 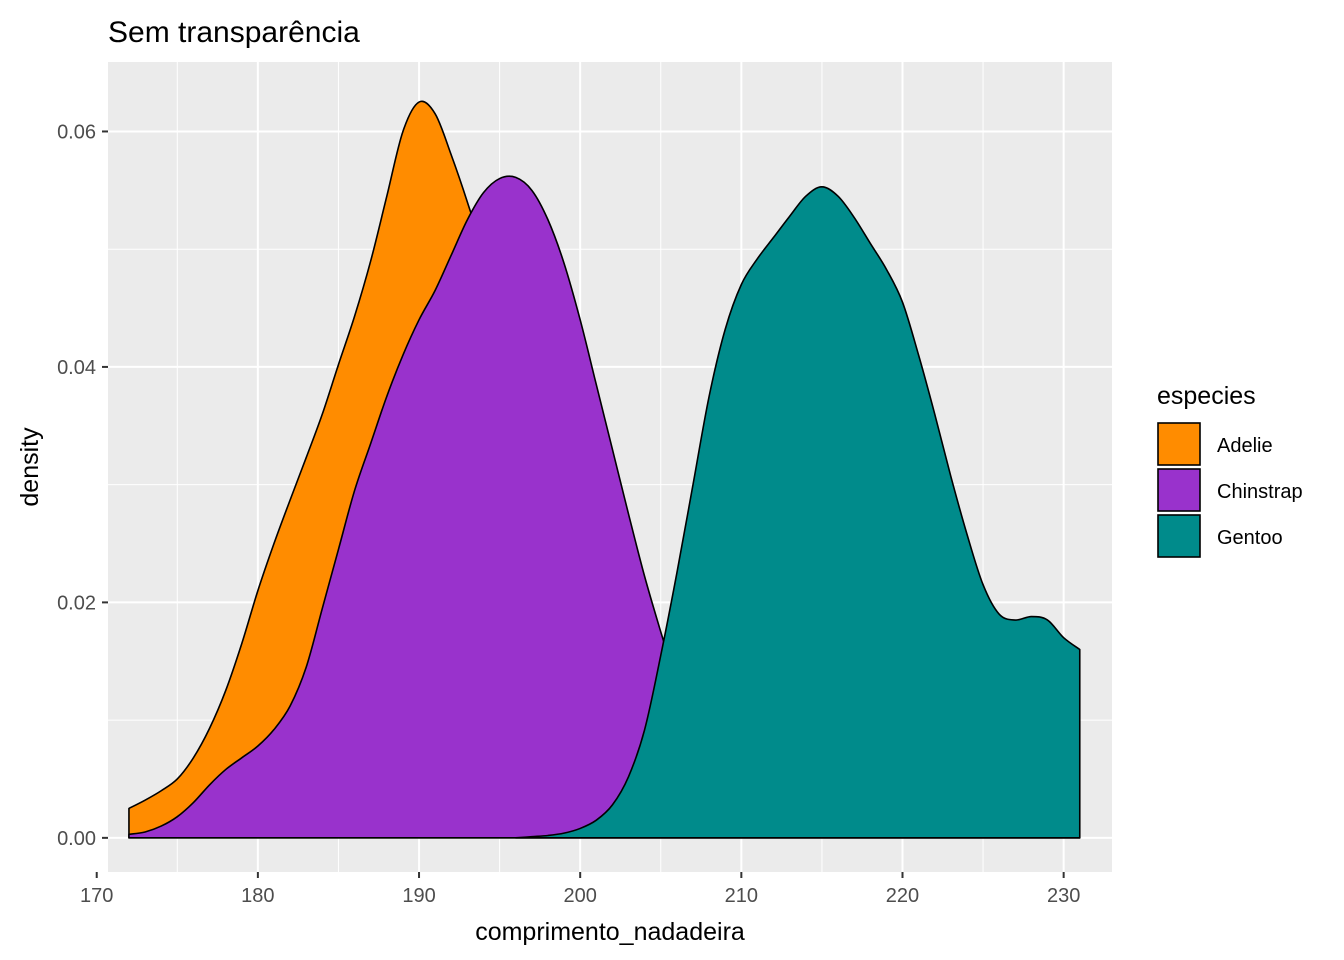 What do you see at coordinates (76, 603) in the screenshot?
I see `y-tick-label: 0.02` at bounding box center [76, 603].